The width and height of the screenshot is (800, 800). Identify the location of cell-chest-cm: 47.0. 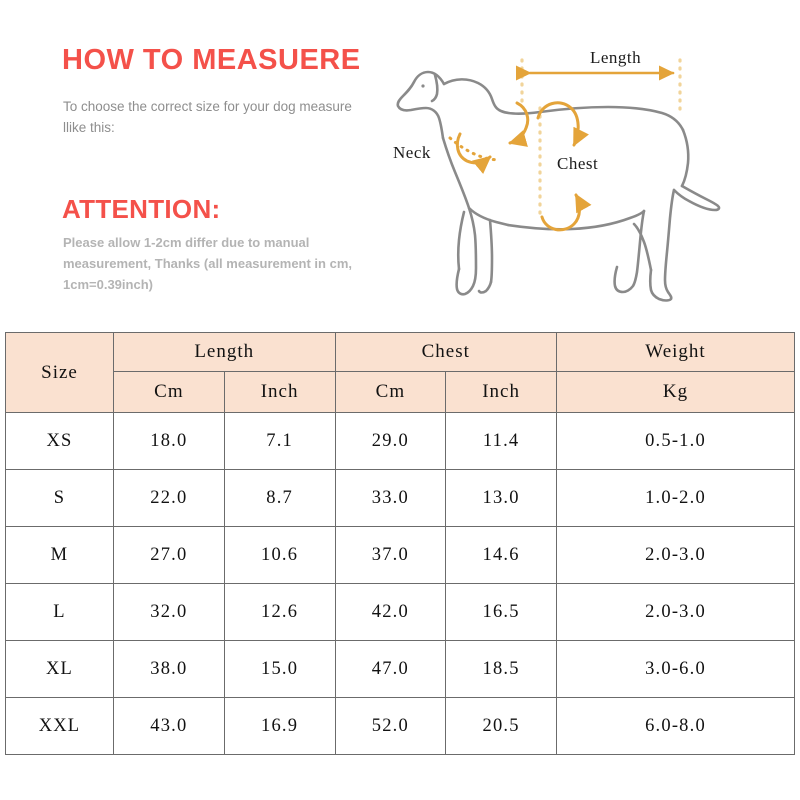
(390, 669).